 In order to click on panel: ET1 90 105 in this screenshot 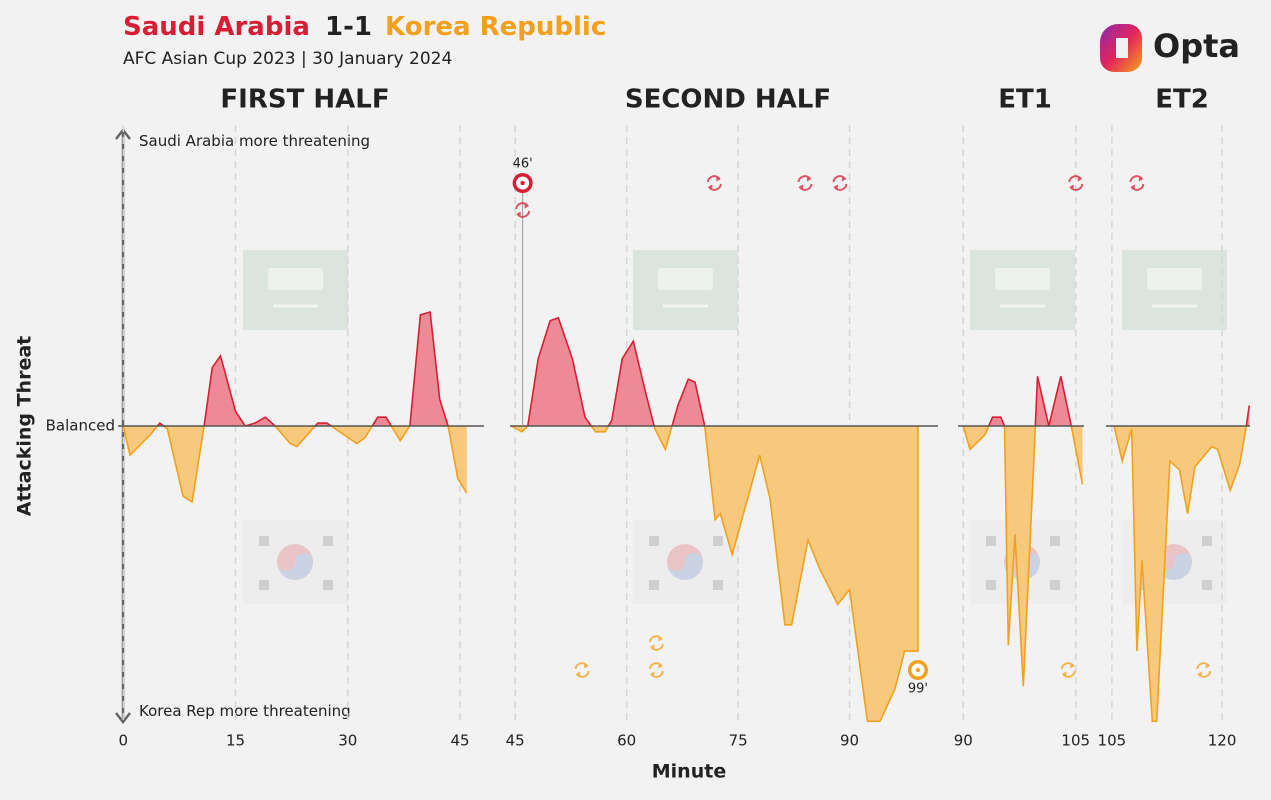, I will do `click(1022, 417)`.